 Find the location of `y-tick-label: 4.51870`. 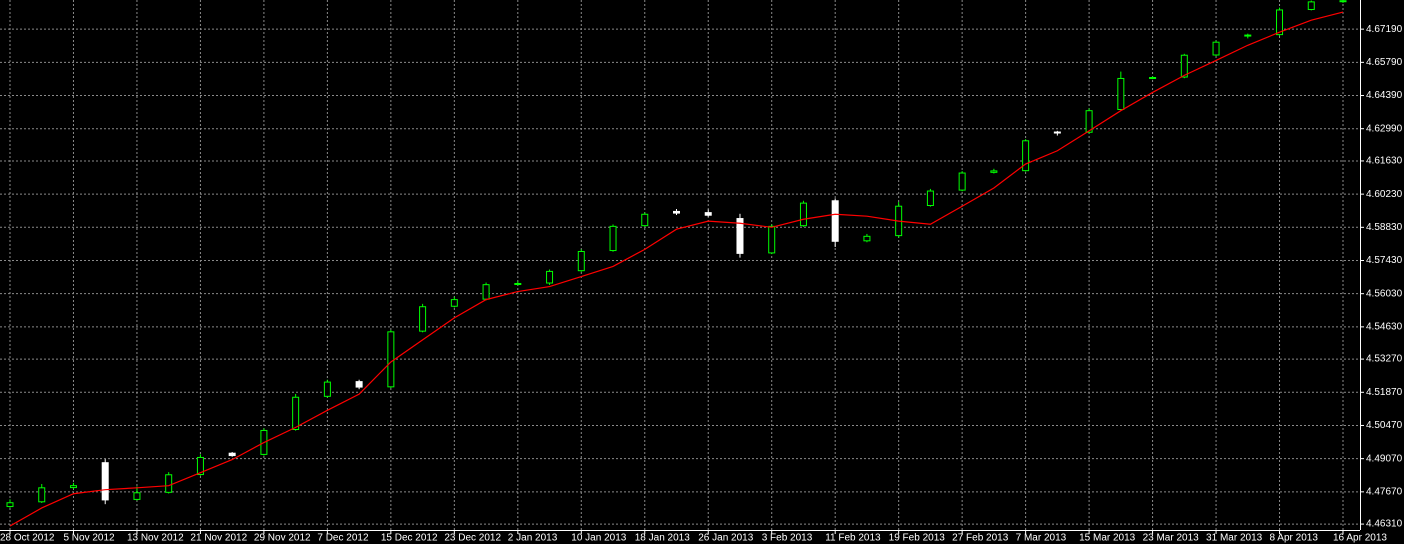

y-tick-label: 4.51870 is located at coordinates (1384, 392).